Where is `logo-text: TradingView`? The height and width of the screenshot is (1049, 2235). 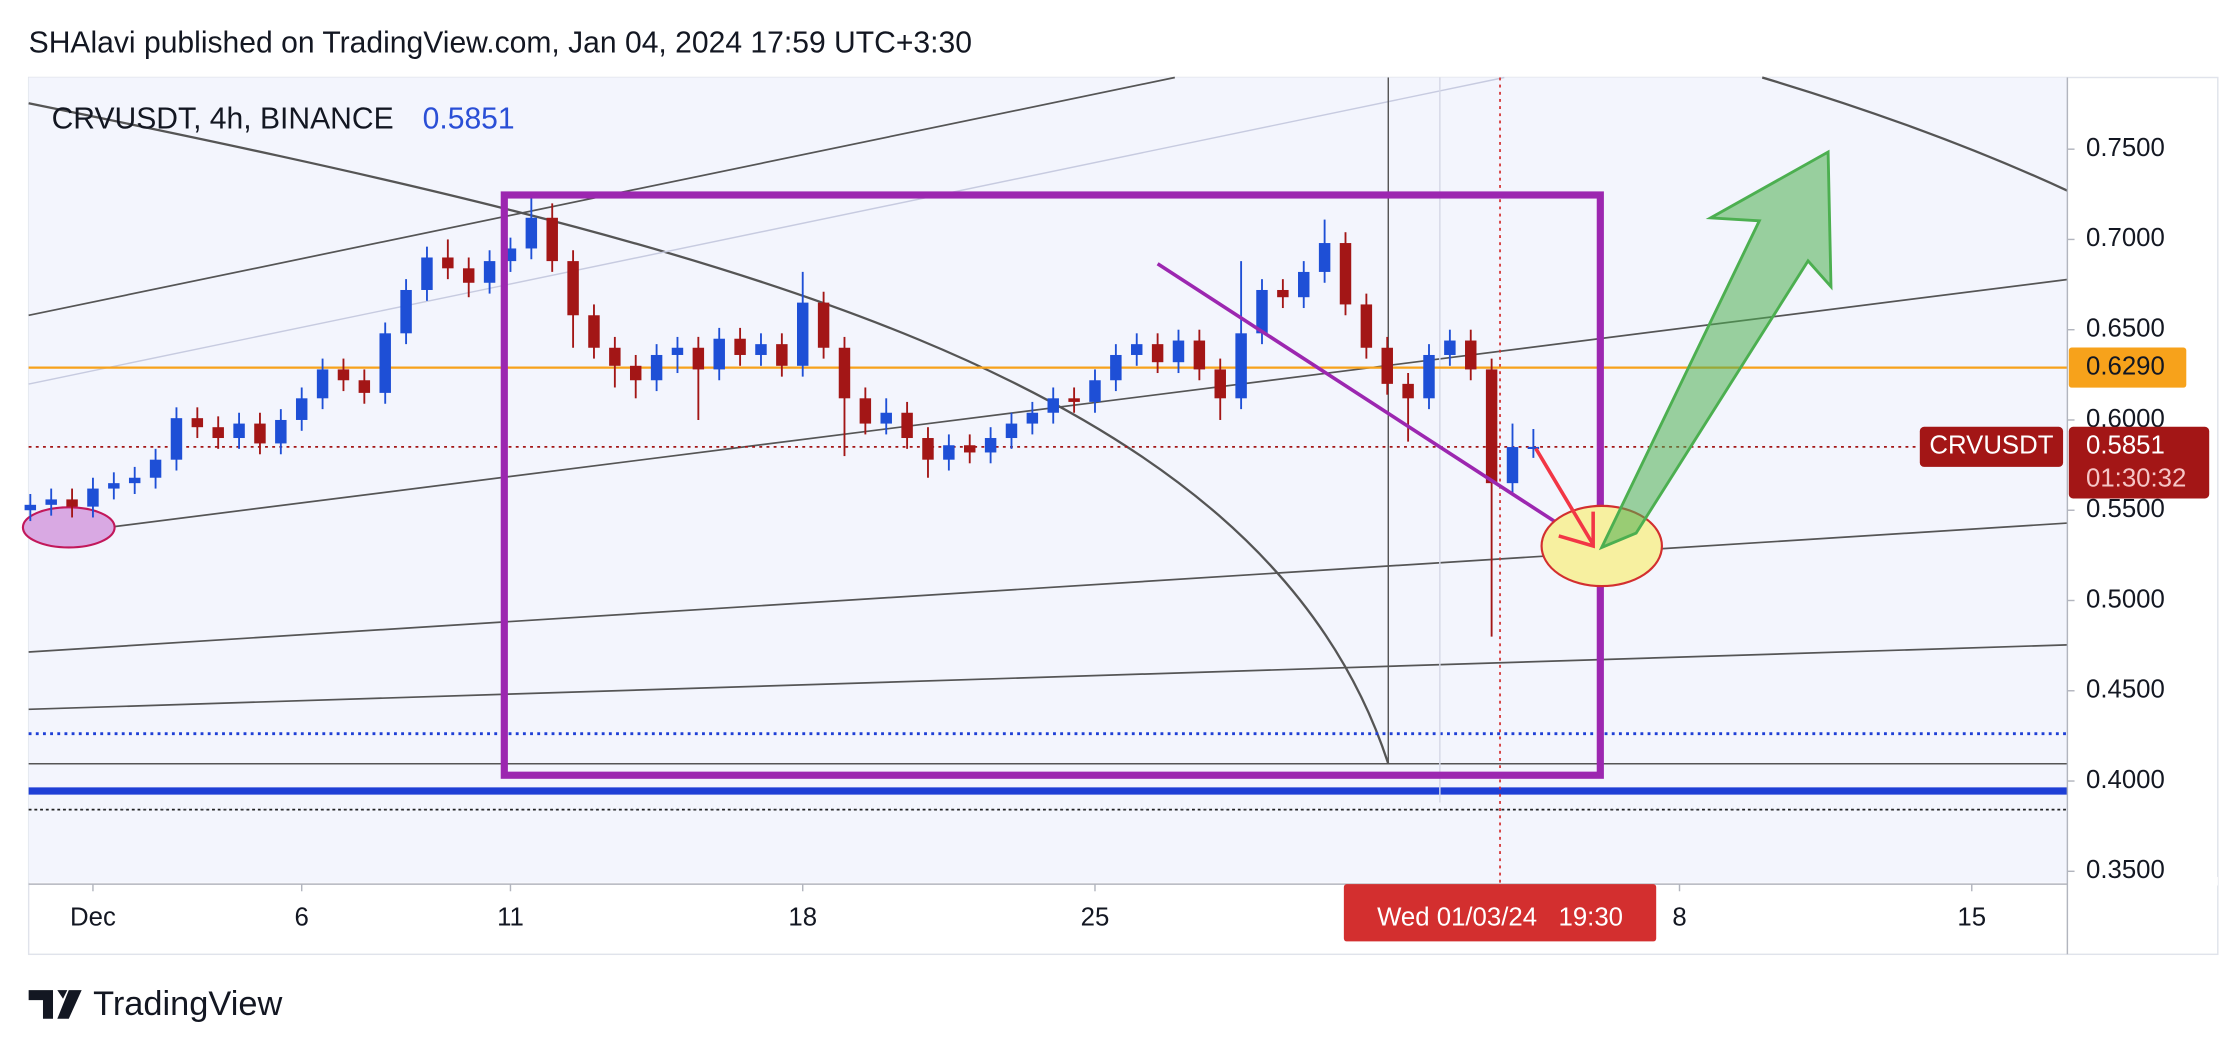
logo-text: TradingView is located at coordinates (187, 1004).